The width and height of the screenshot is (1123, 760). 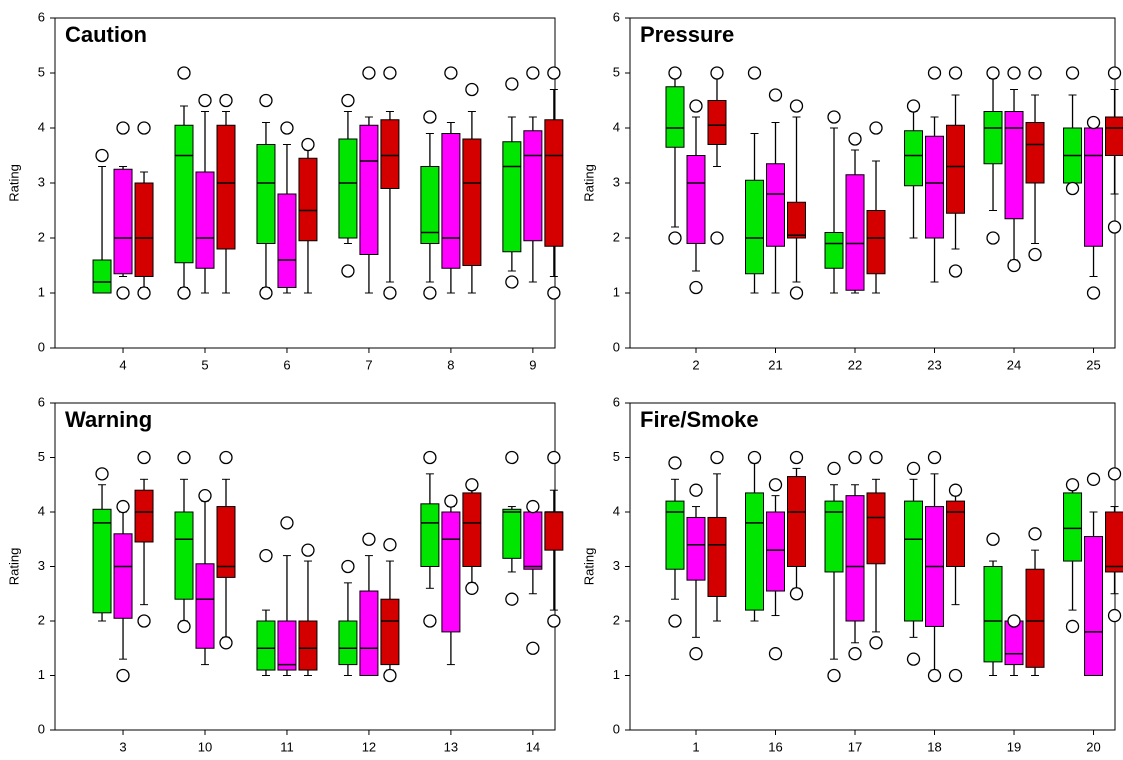 I want to click on x-tick-label: 1, so click(x=695, y=746).